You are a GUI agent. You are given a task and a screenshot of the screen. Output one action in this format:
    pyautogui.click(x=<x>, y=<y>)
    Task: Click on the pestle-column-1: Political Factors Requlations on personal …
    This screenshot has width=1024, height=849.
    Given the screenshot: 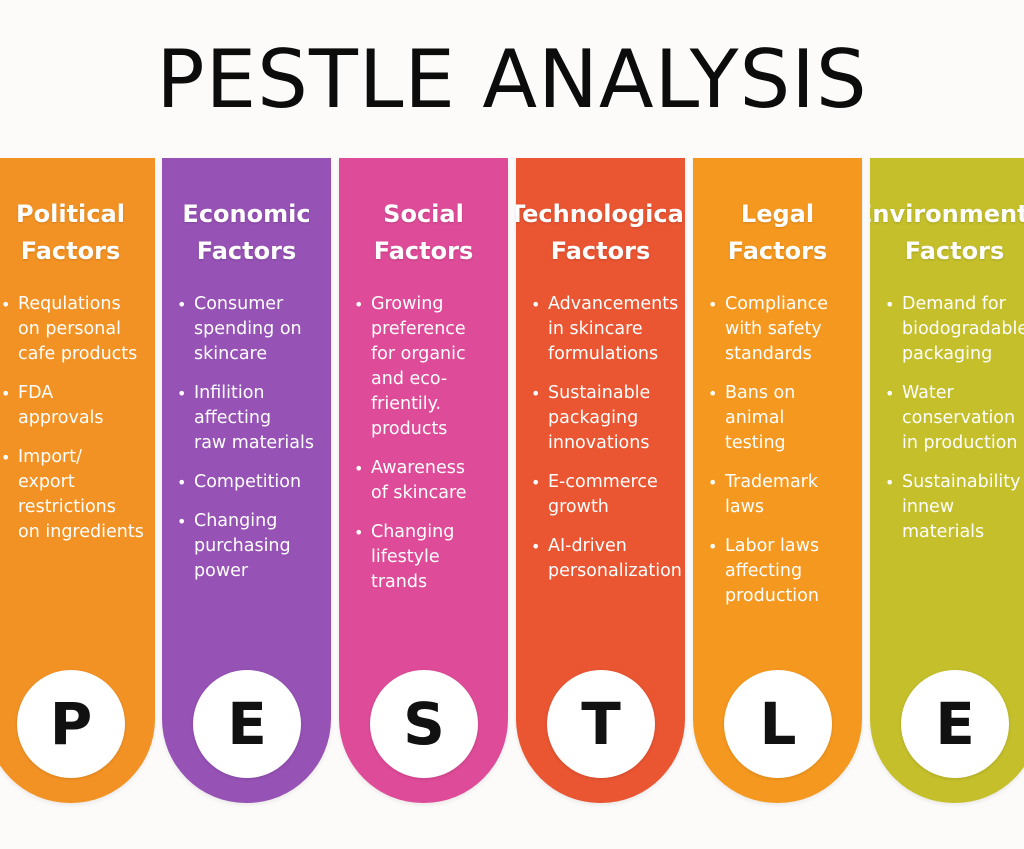 What is the action you would take?
    pyautogui.click(x=77, y=480)
    